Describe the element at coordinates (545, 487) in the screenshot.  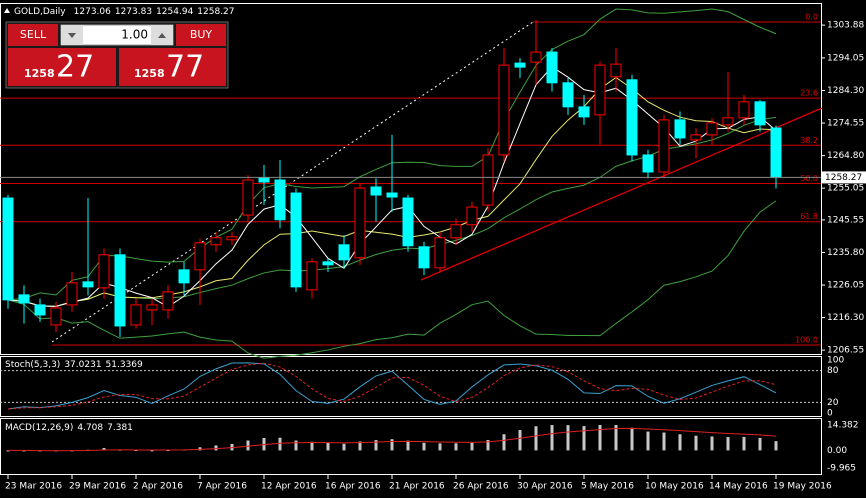
I see `x-tick-label: 30 Apr 2016` at that location.